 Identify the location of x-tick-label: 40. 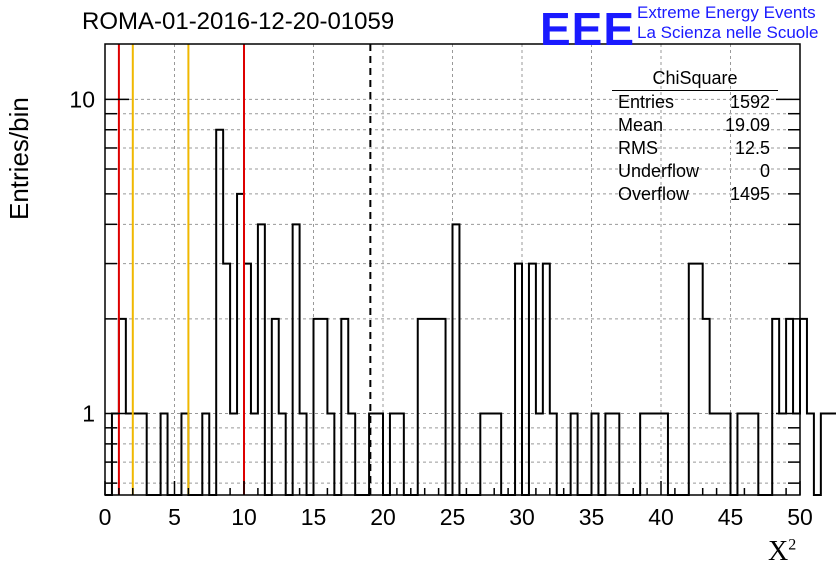
(661, 517).